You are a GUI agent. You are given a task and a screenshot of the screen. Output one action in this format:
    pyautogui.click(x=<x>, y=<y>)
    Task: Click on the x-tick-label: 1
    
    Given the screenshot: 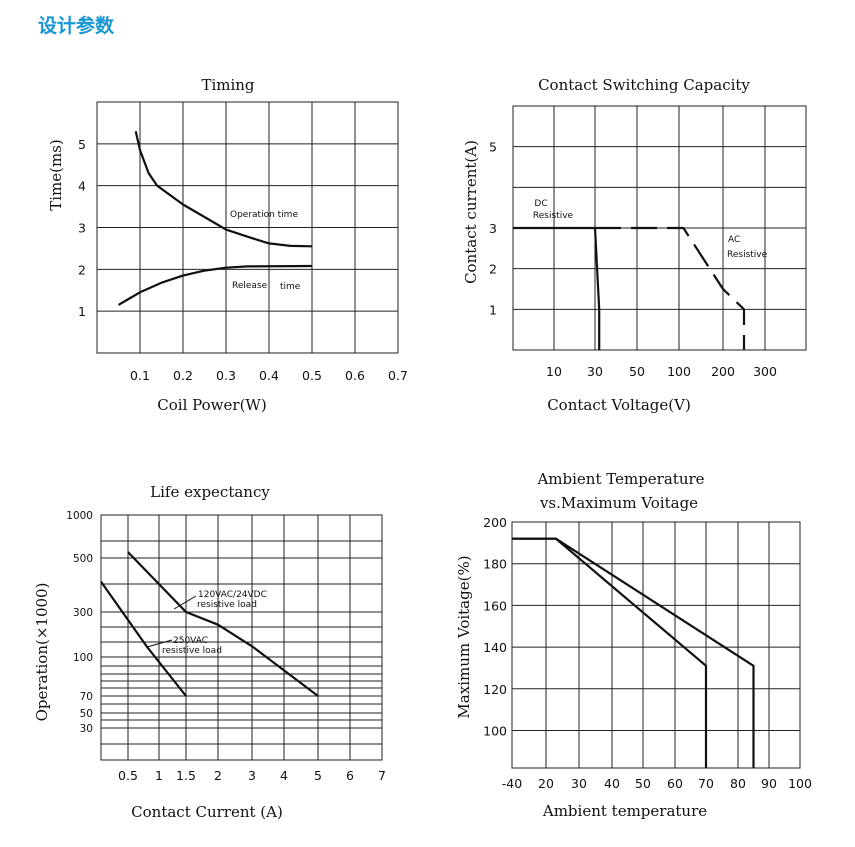 What is the action you would take?
    pyautogui.click(x=159, y=775)
    